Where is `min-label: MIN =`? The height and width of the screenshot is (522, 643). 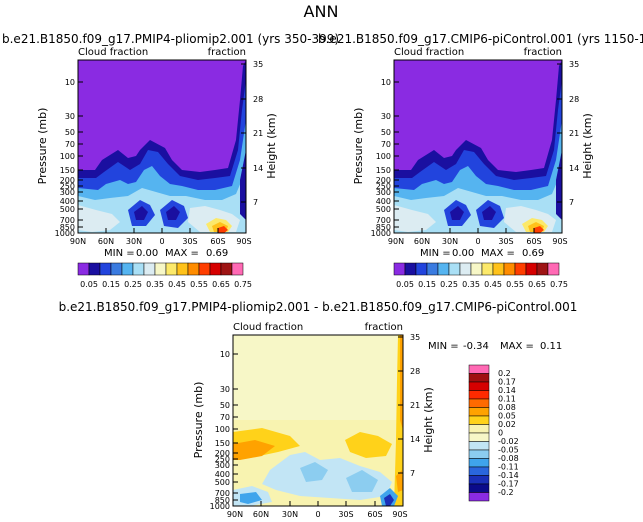
min-label: MIN = is located at coordinates (443, 346).